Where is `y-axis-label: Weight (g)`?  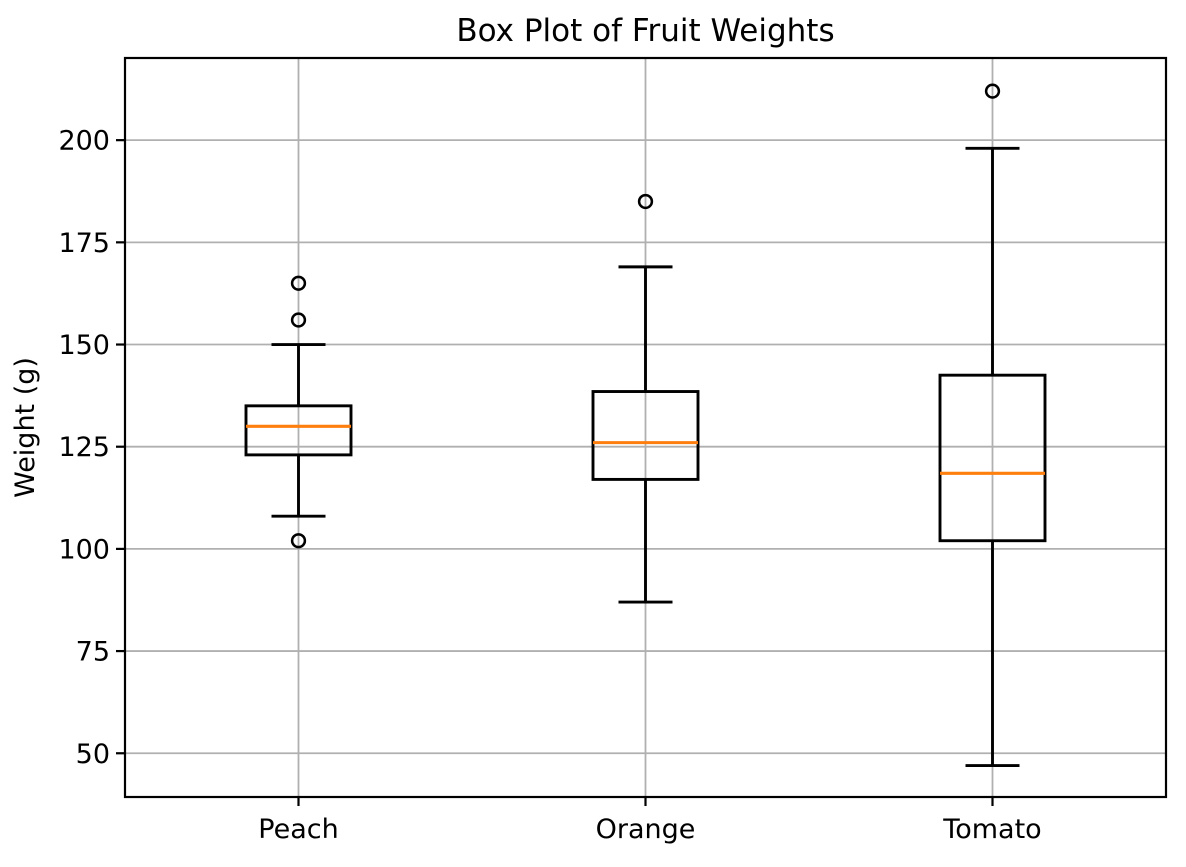
y-axis-label: Weight (g) is located at coordinates (25, 427).